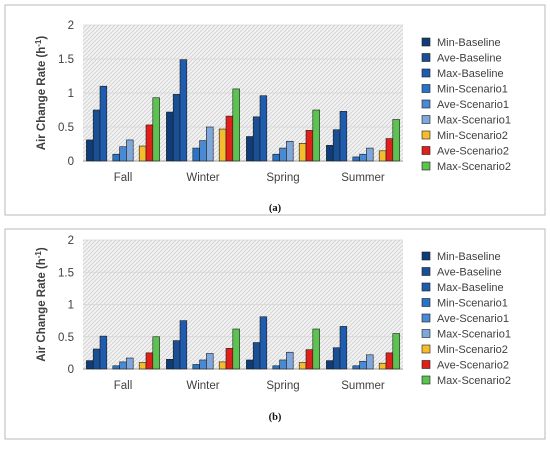 This screenshot has width=550, height=449. Describe the element at coordinates (203, 364) in the screenshot. I see `bar-ave-scenario1-winter` at that location.